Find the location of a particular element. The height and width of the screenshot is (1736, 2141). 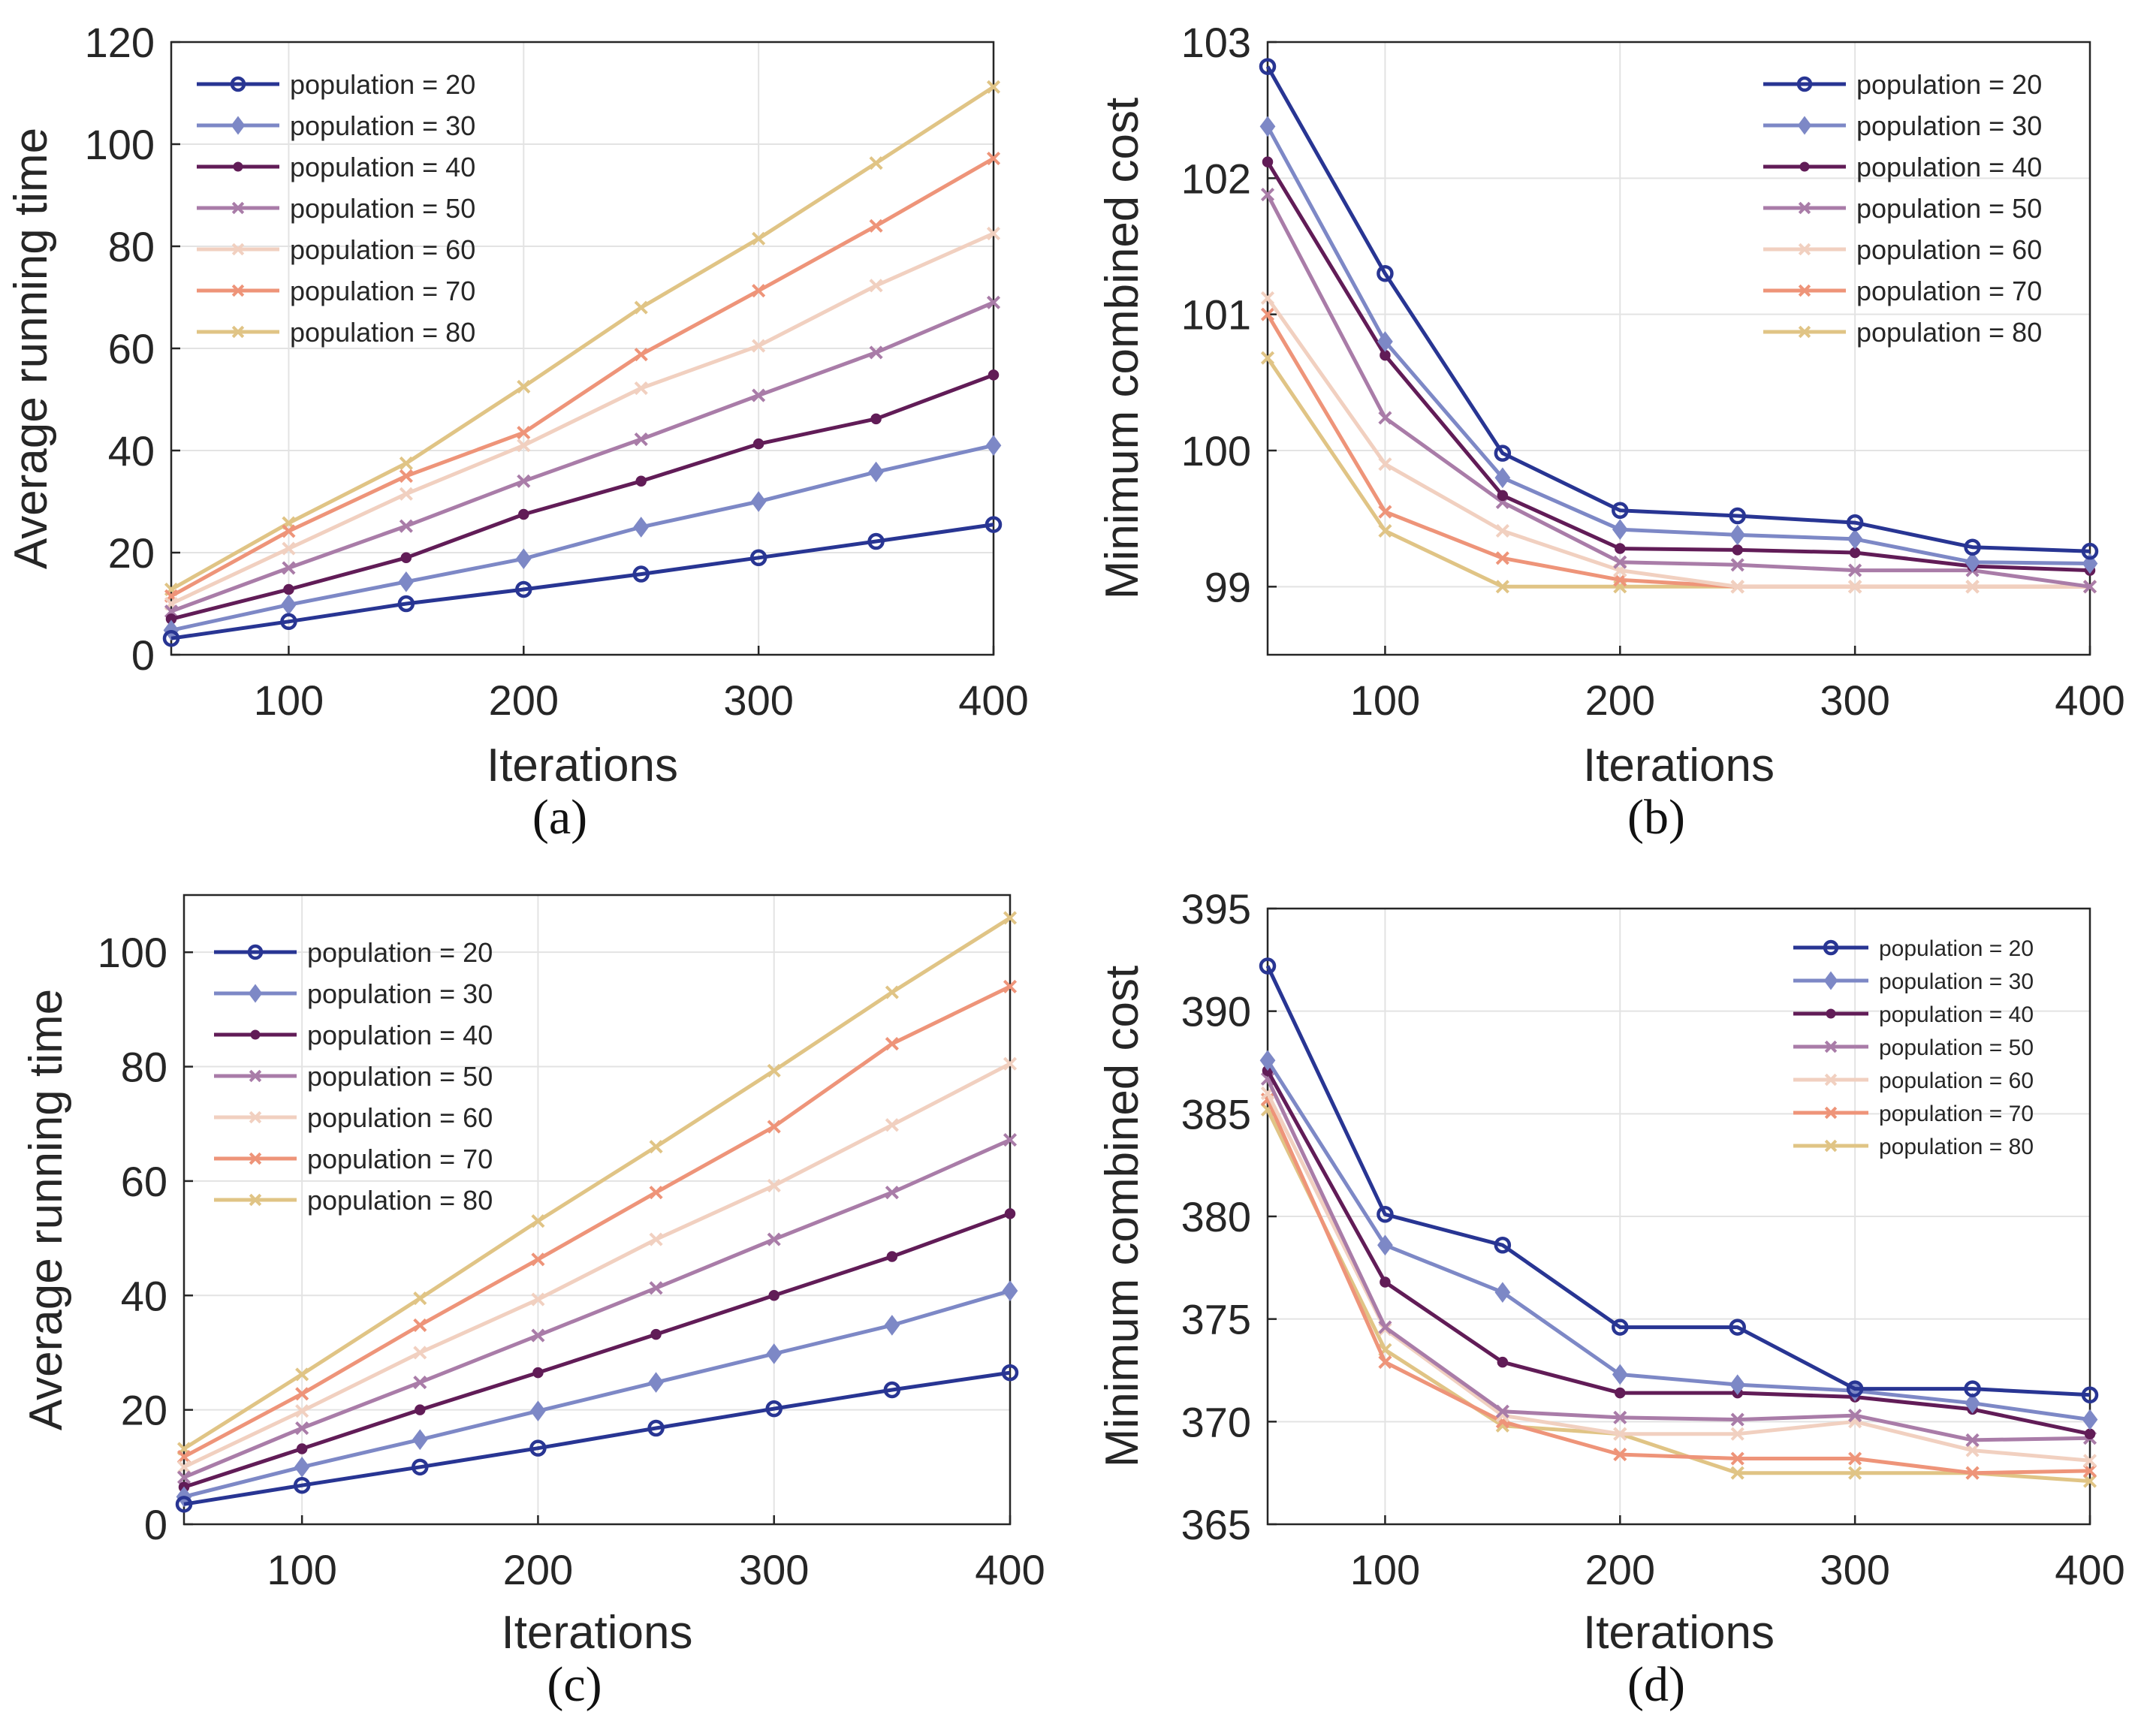

y-tick-label: 20 is located at coordinates (144, 1410).